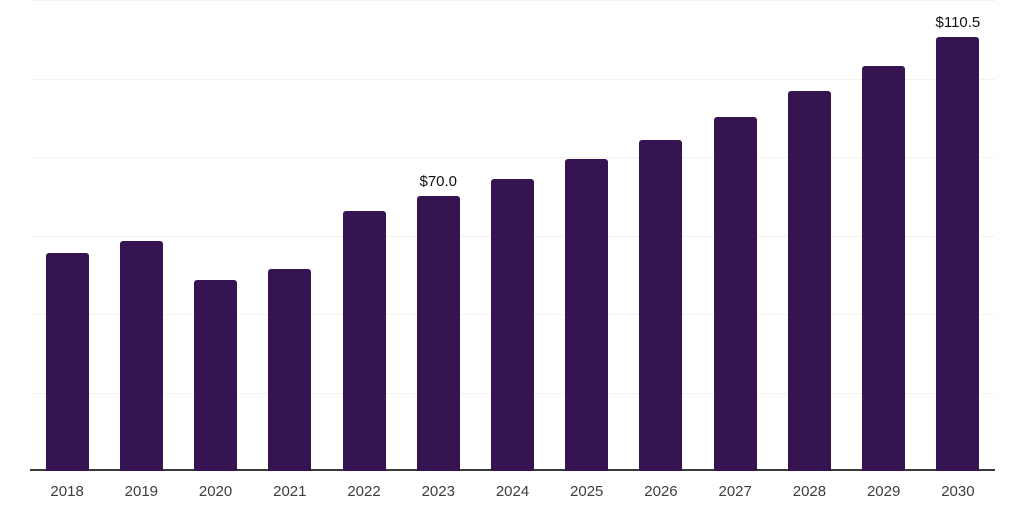 The width and height of the screenshot is (1024, 512). What do you see at coordinates (883, 491) in the screenshot?
I see `x-tick-2029: 2029` at bounding box center [883, 491].